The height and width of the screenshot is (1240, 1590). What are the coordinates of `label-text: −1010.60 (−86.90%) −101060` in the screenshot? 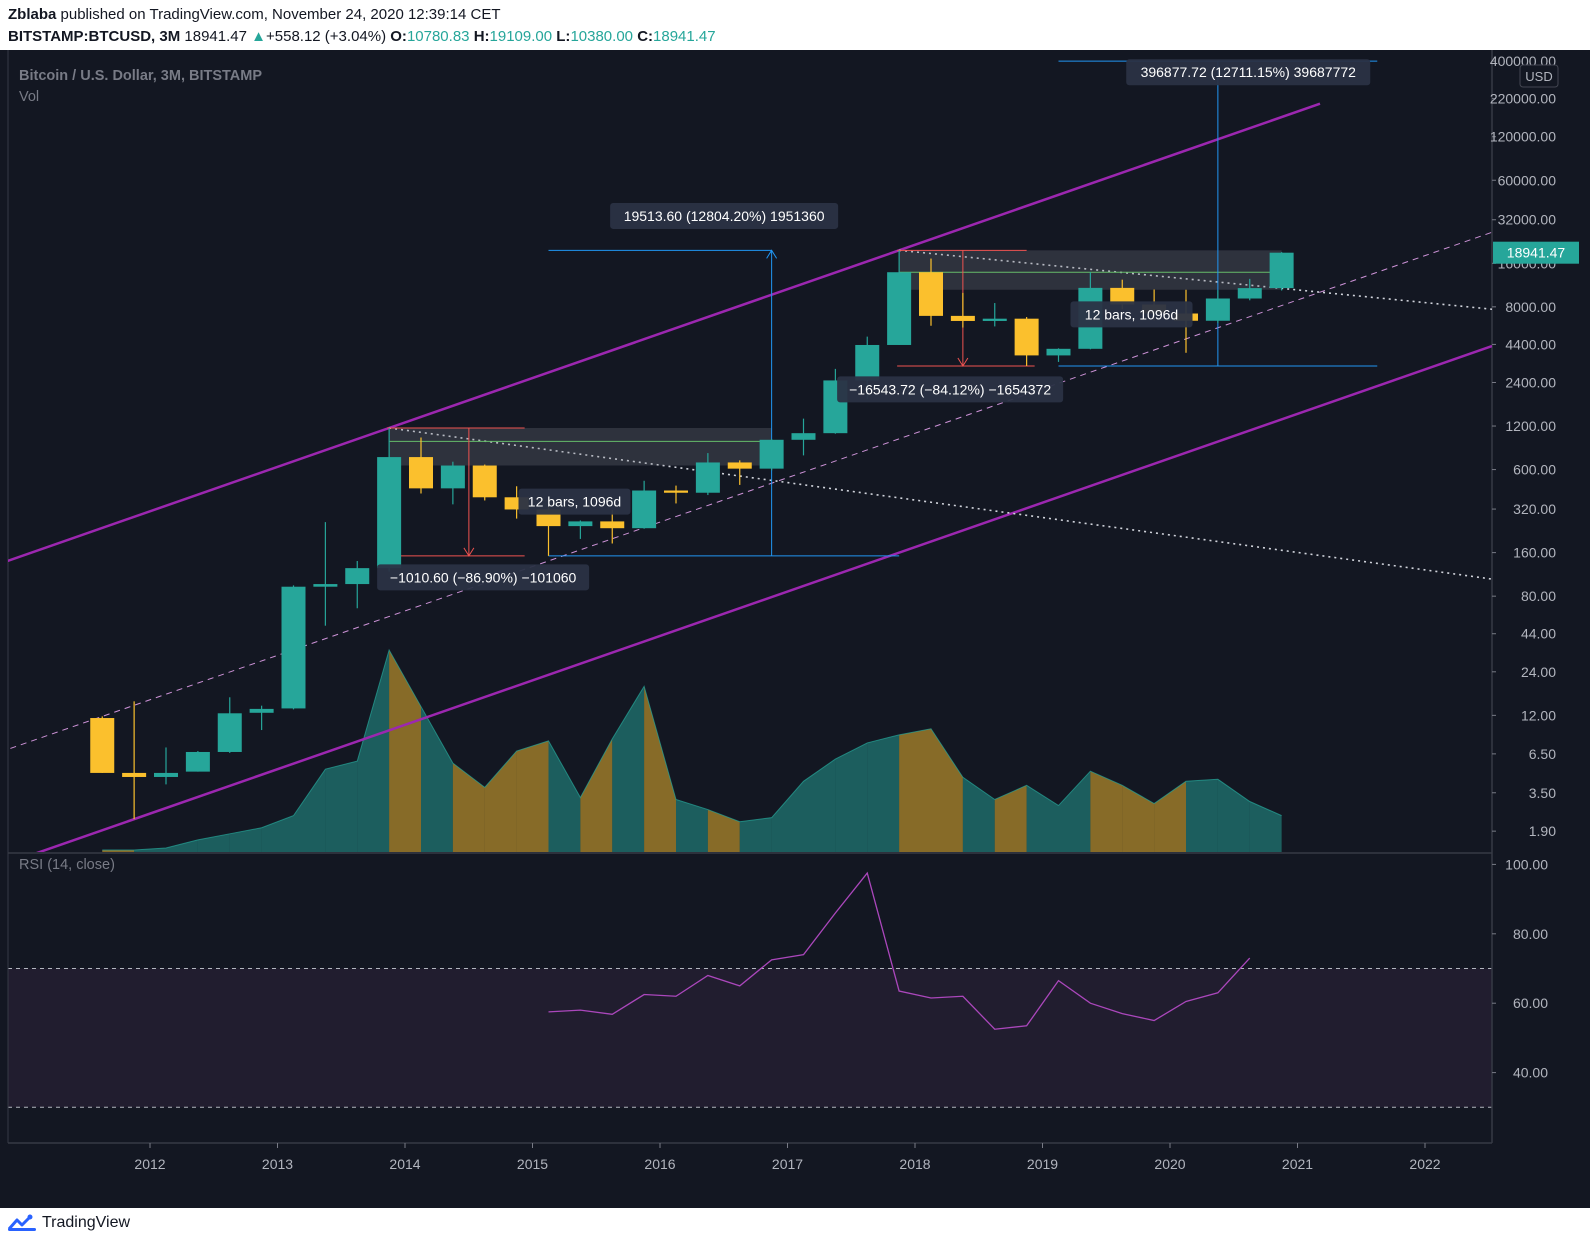 It's located at (483, 577).